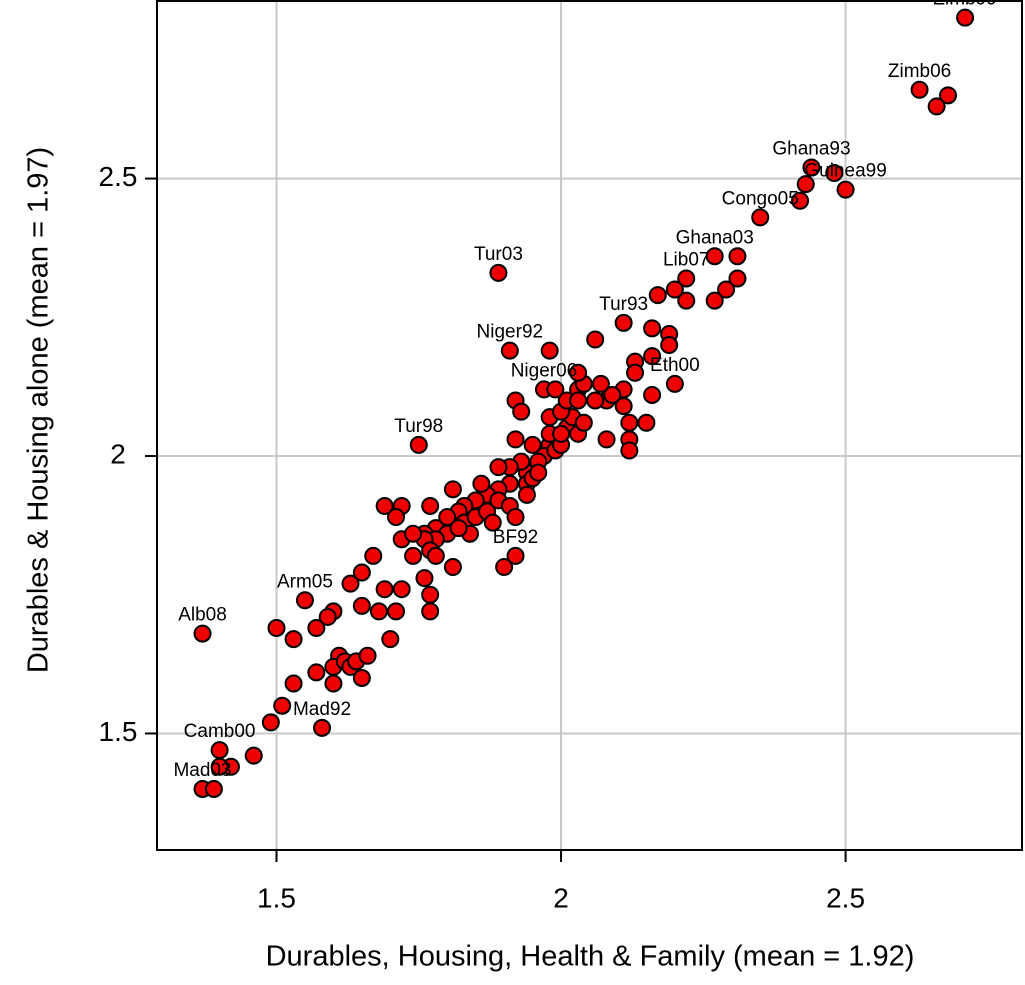  I want to click on point-label: Tur98, so click(418, 426).